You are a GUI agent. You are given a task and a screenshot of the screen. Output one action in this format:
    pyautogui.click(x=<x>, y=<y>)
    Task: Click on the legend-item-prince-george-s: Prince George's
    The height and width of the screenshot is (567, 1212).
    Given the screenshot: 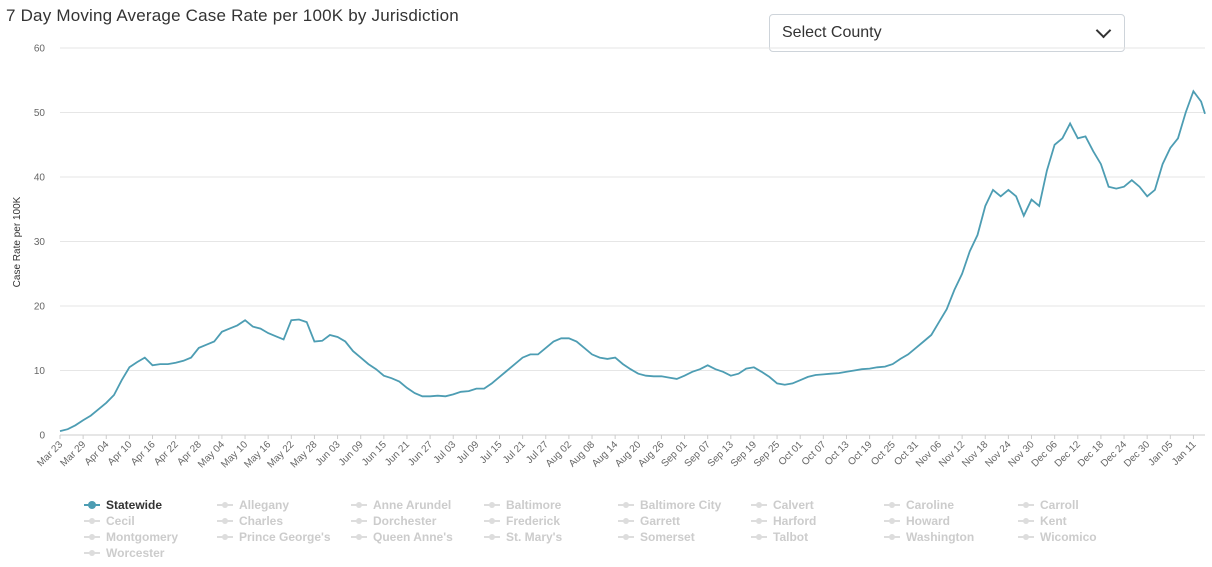 What is the action you would take?
    pyautogui.click(x=274, y=537)
    